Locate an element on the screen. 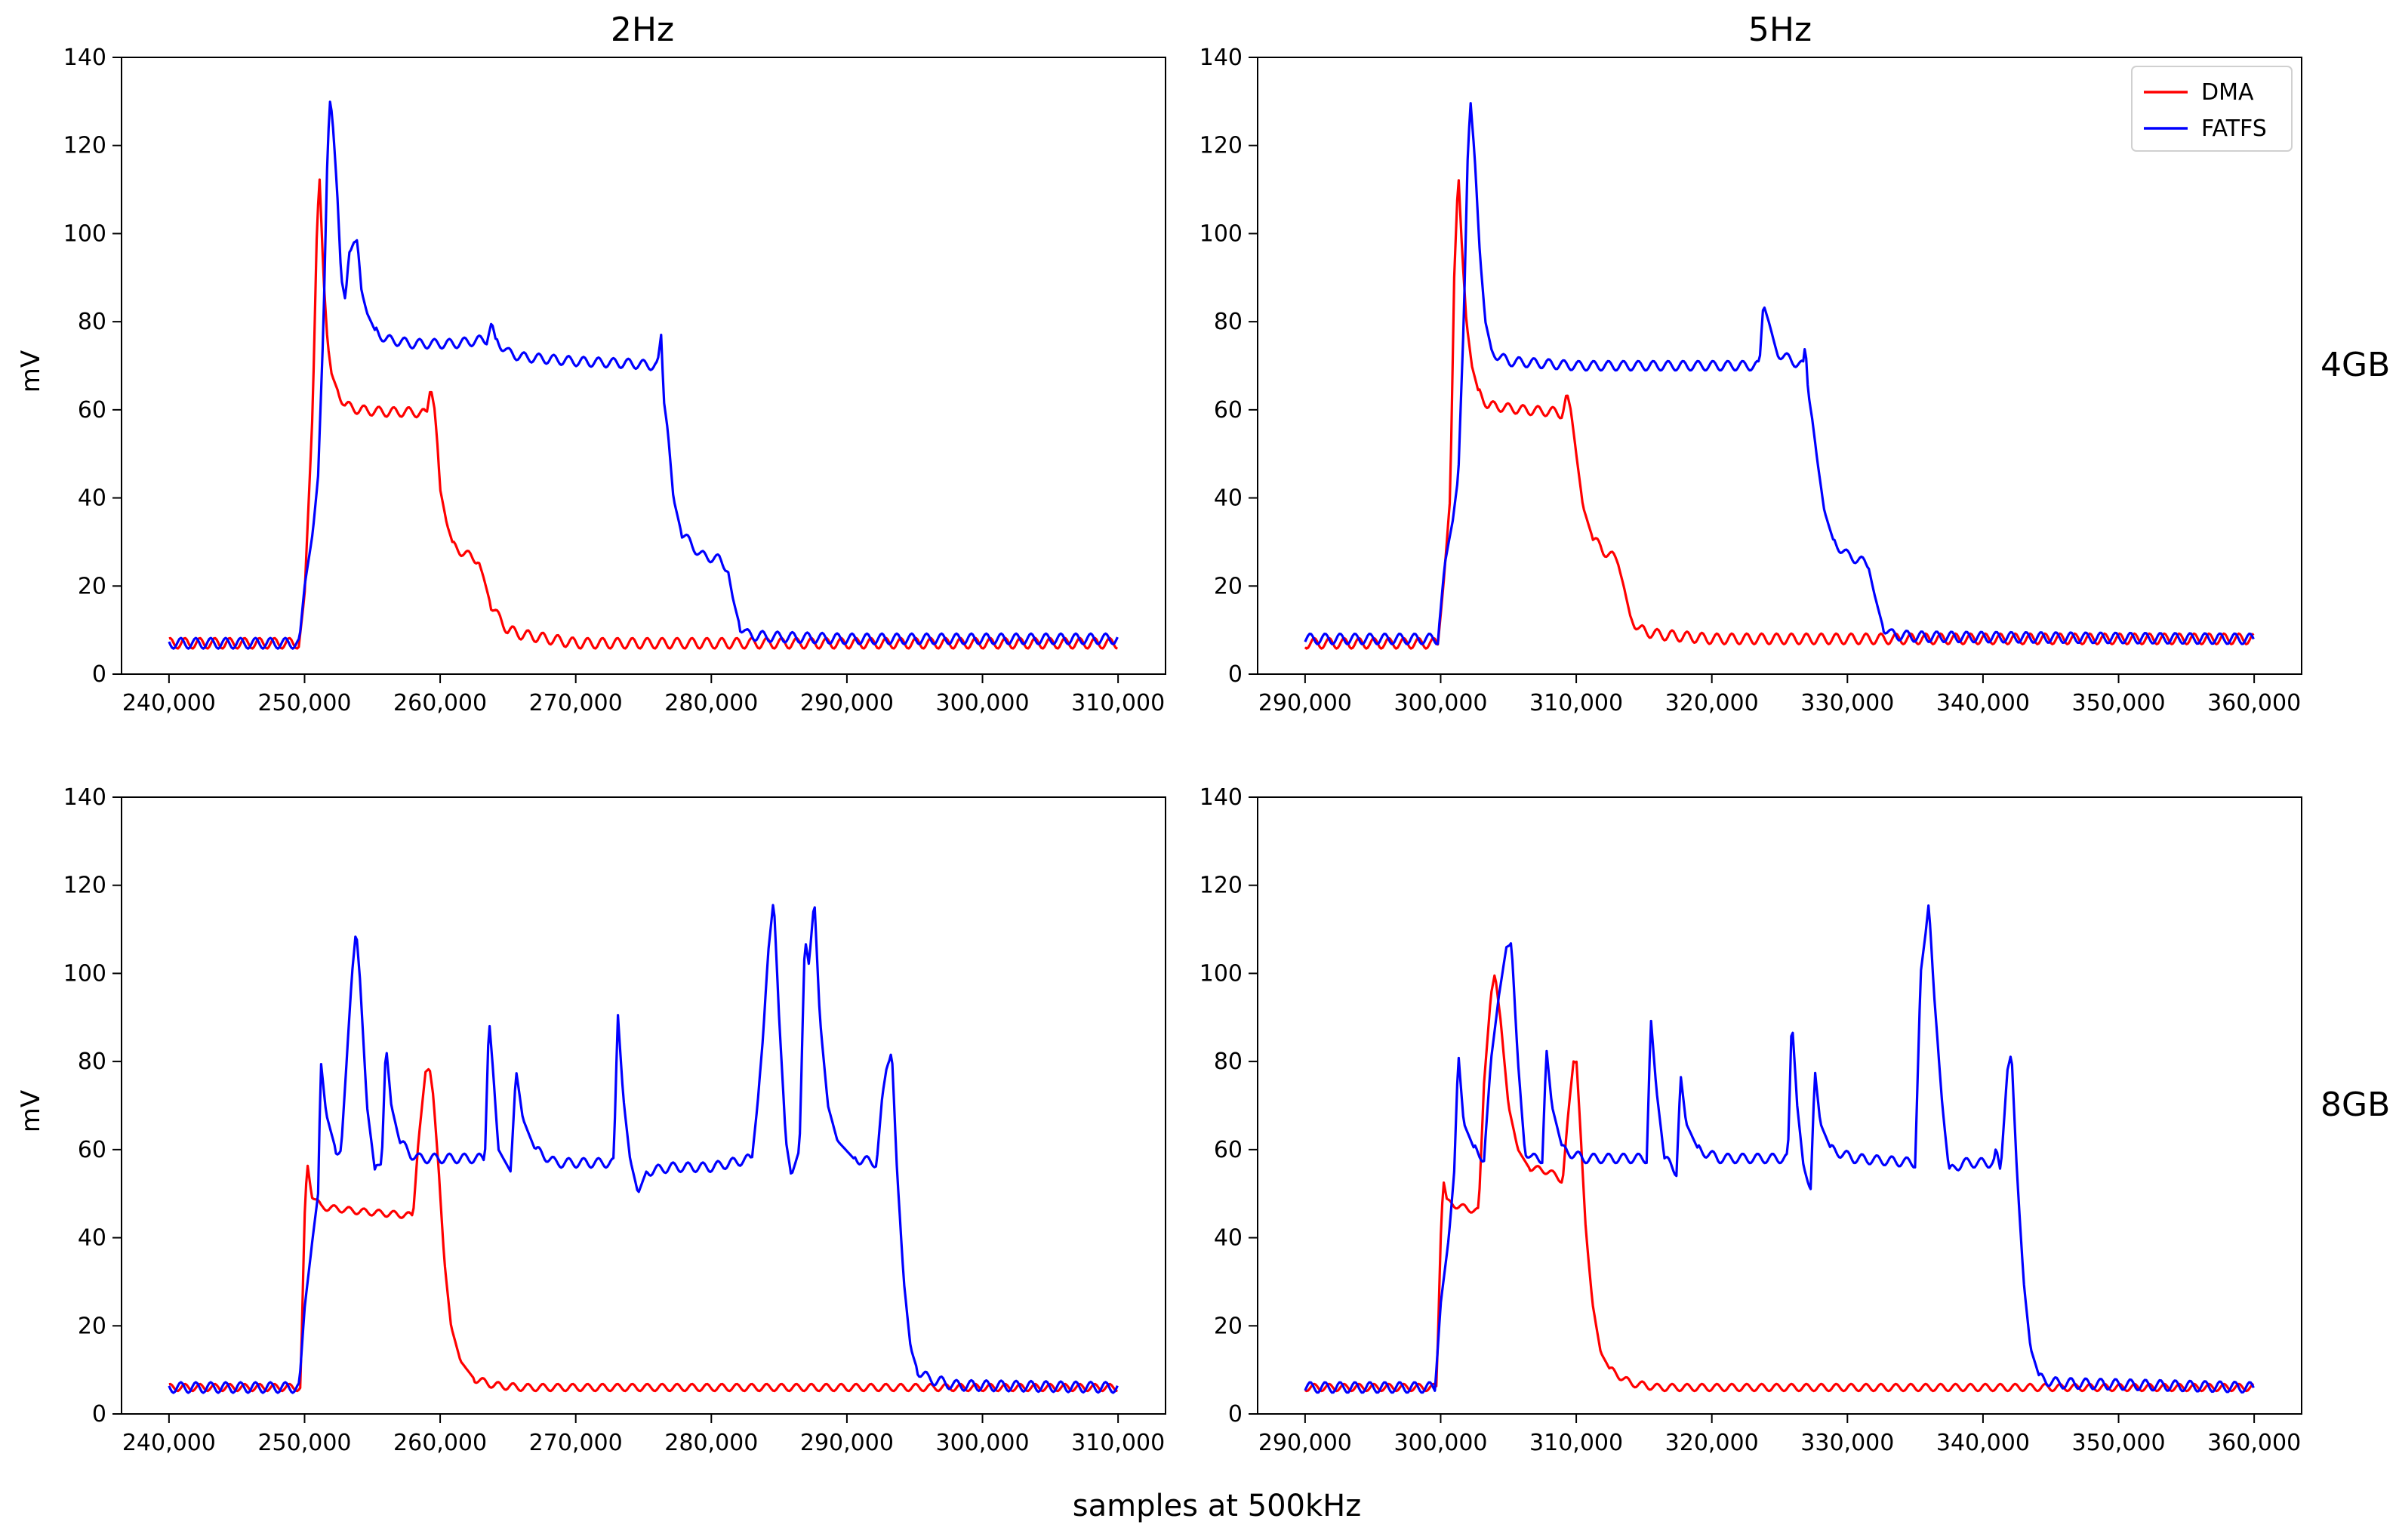 The image size is (2399, 1540). legend: DMA FATFS is located at coordinates (2212, 109).